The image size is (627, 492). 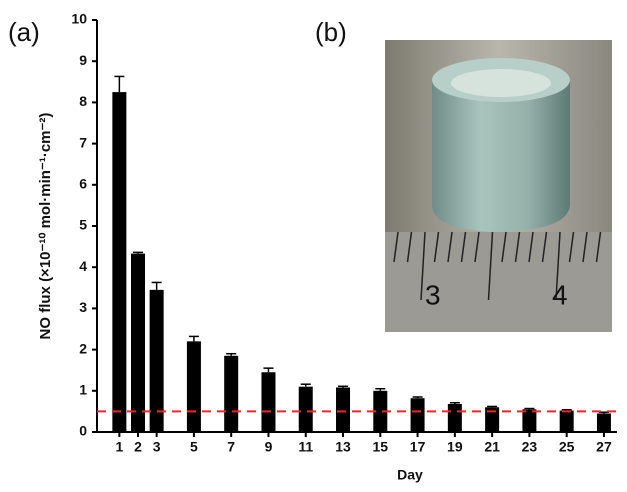 I want to click on y-tick-label: 1, so click(x=83, y=390).